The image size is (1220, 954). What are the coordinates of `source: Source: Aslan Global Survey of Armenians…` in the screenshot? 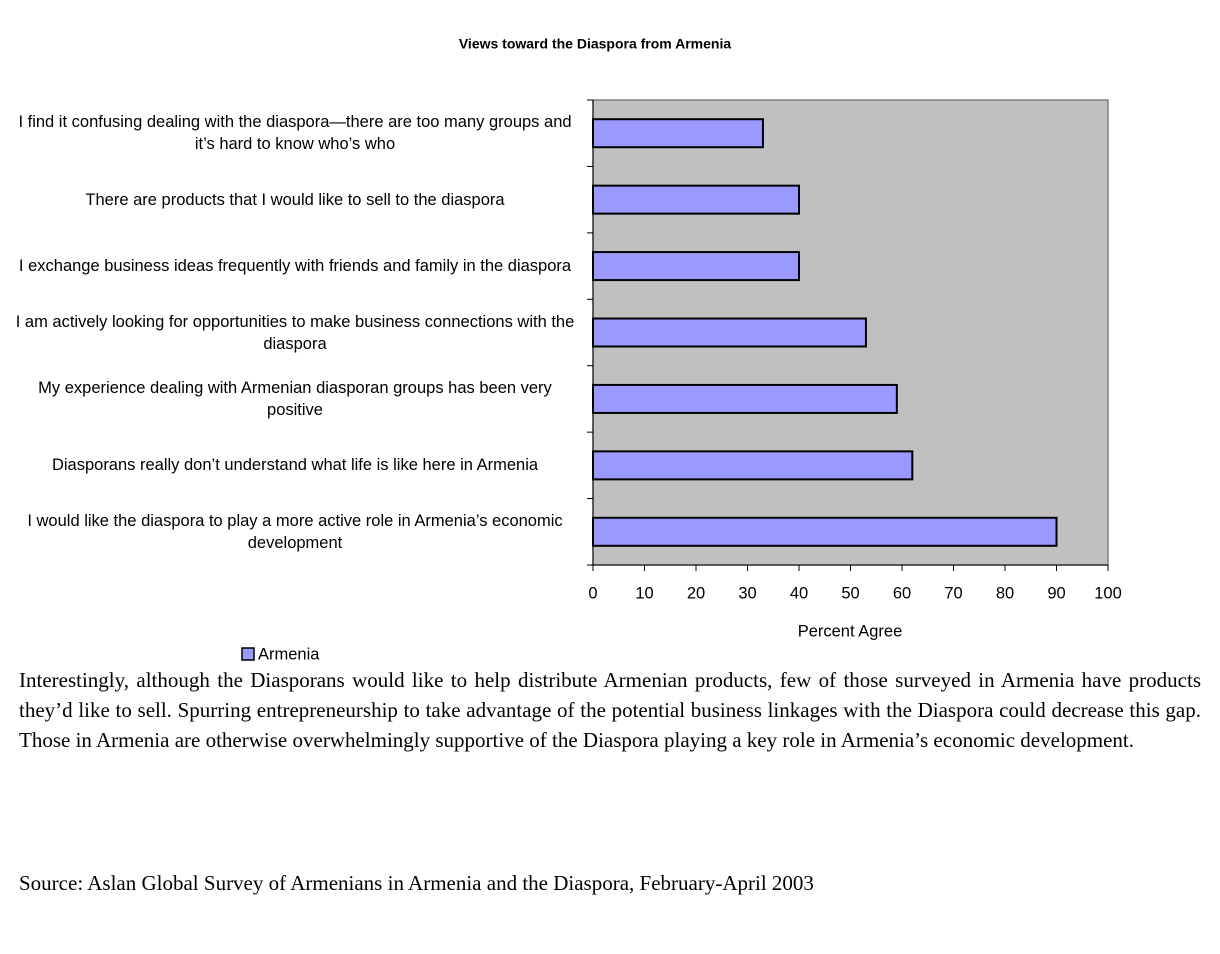 It's located at (416, 883).